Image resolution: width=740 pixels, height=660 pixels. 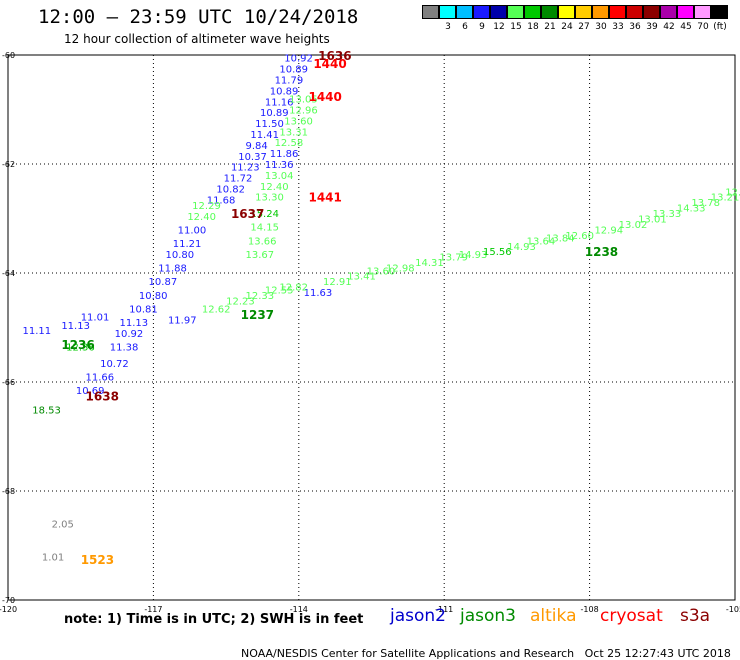 What do you see at coordinates (240, 301) in the screenshot?
I see `swh-value-label: 12.23` at bounding box center [240, 301].